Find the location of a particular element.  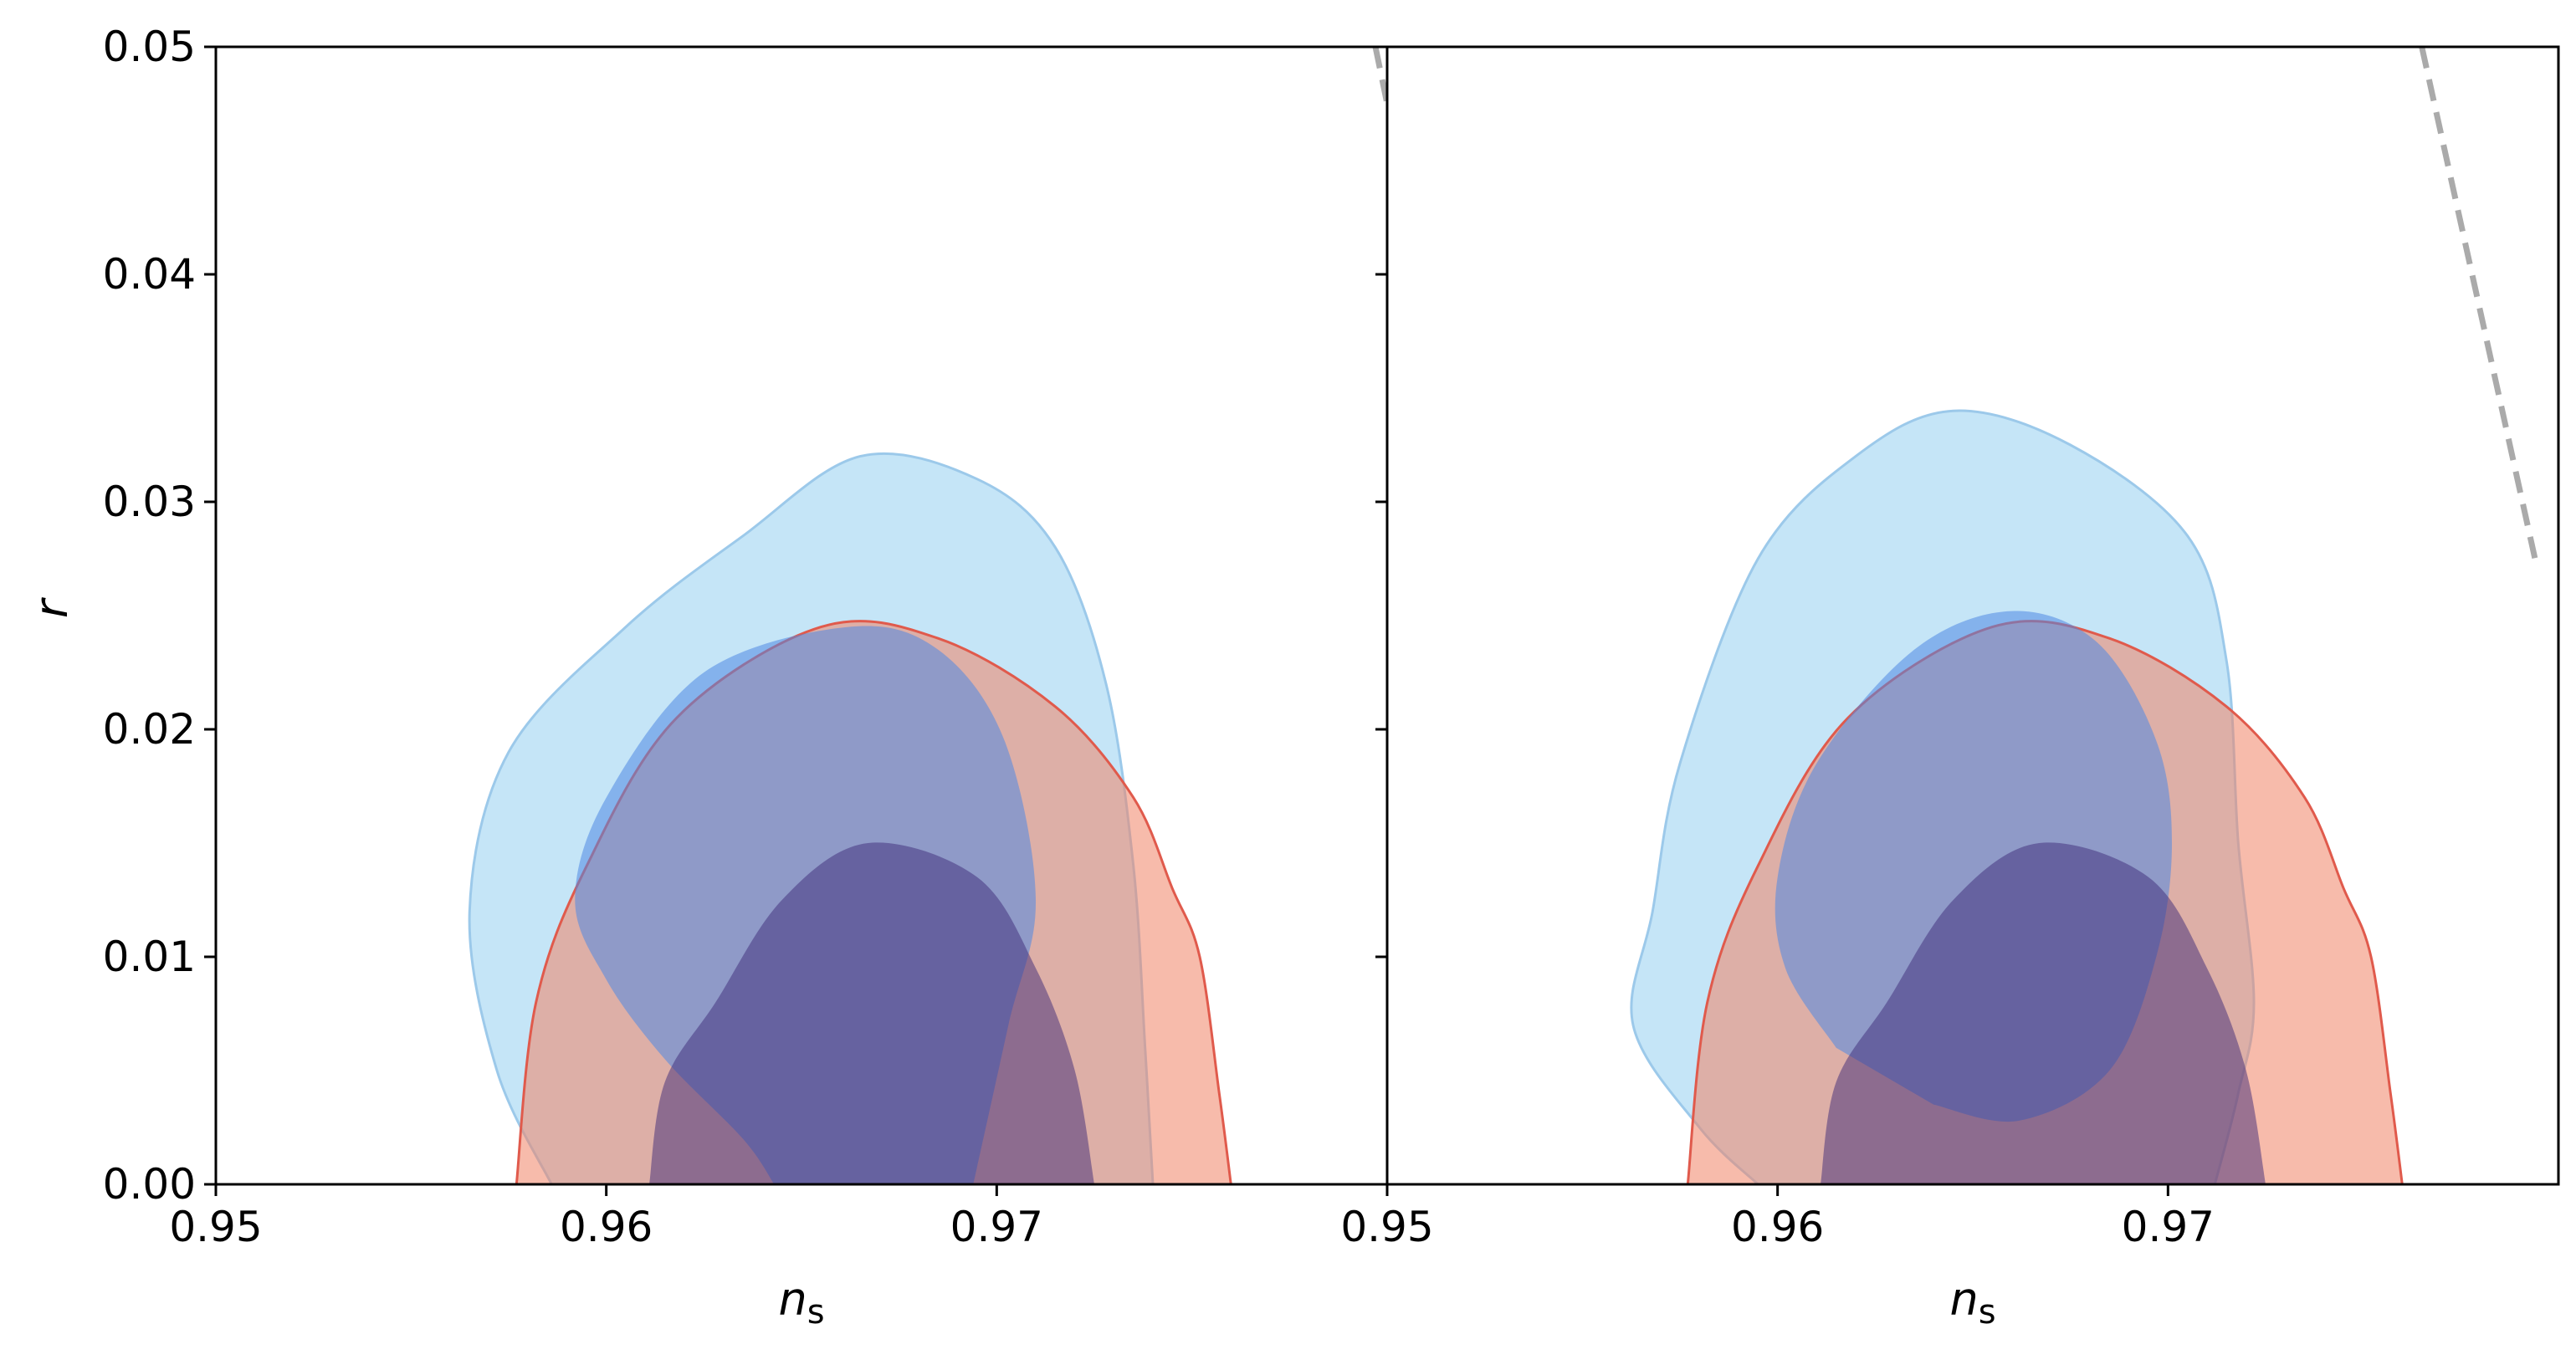

y-tick-label: 0.00 is located at coordinates (150, 1184).